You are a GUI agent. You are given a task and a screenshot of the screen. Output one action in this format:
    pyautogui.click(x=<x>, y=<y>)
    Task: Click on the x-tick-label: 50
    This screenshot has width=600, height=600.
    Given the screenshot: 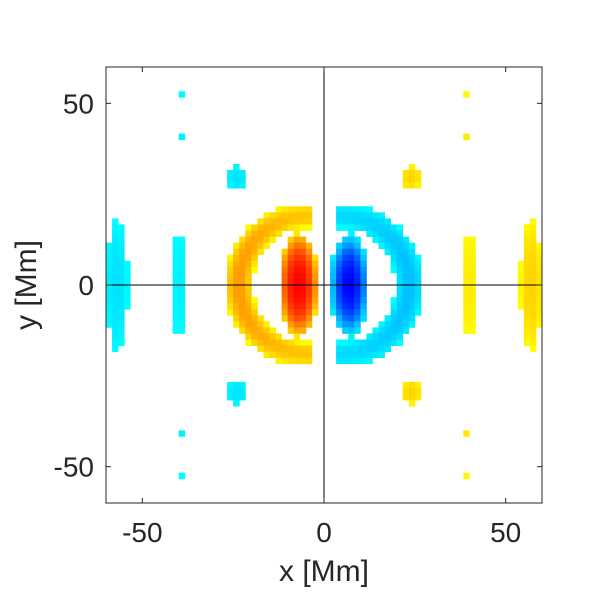 What is the action you would take?
    pyautogui.click(x=505, y=532)
    